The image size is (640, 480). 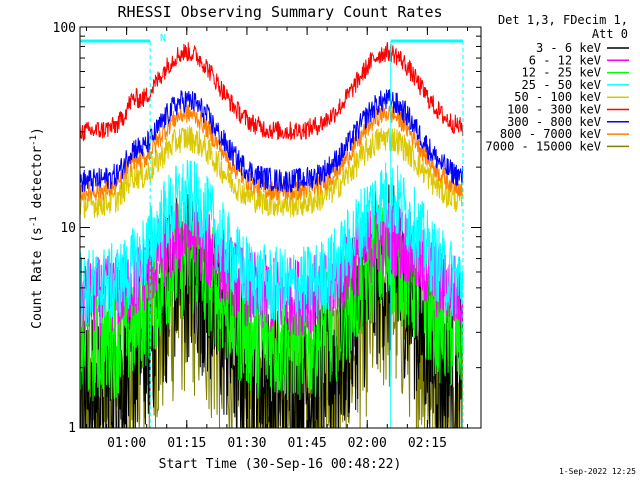 I want to click on x-tick-labels: 01:00 01:15 01:30 01:45 02:00 02:15, so click(x=277, y=443).